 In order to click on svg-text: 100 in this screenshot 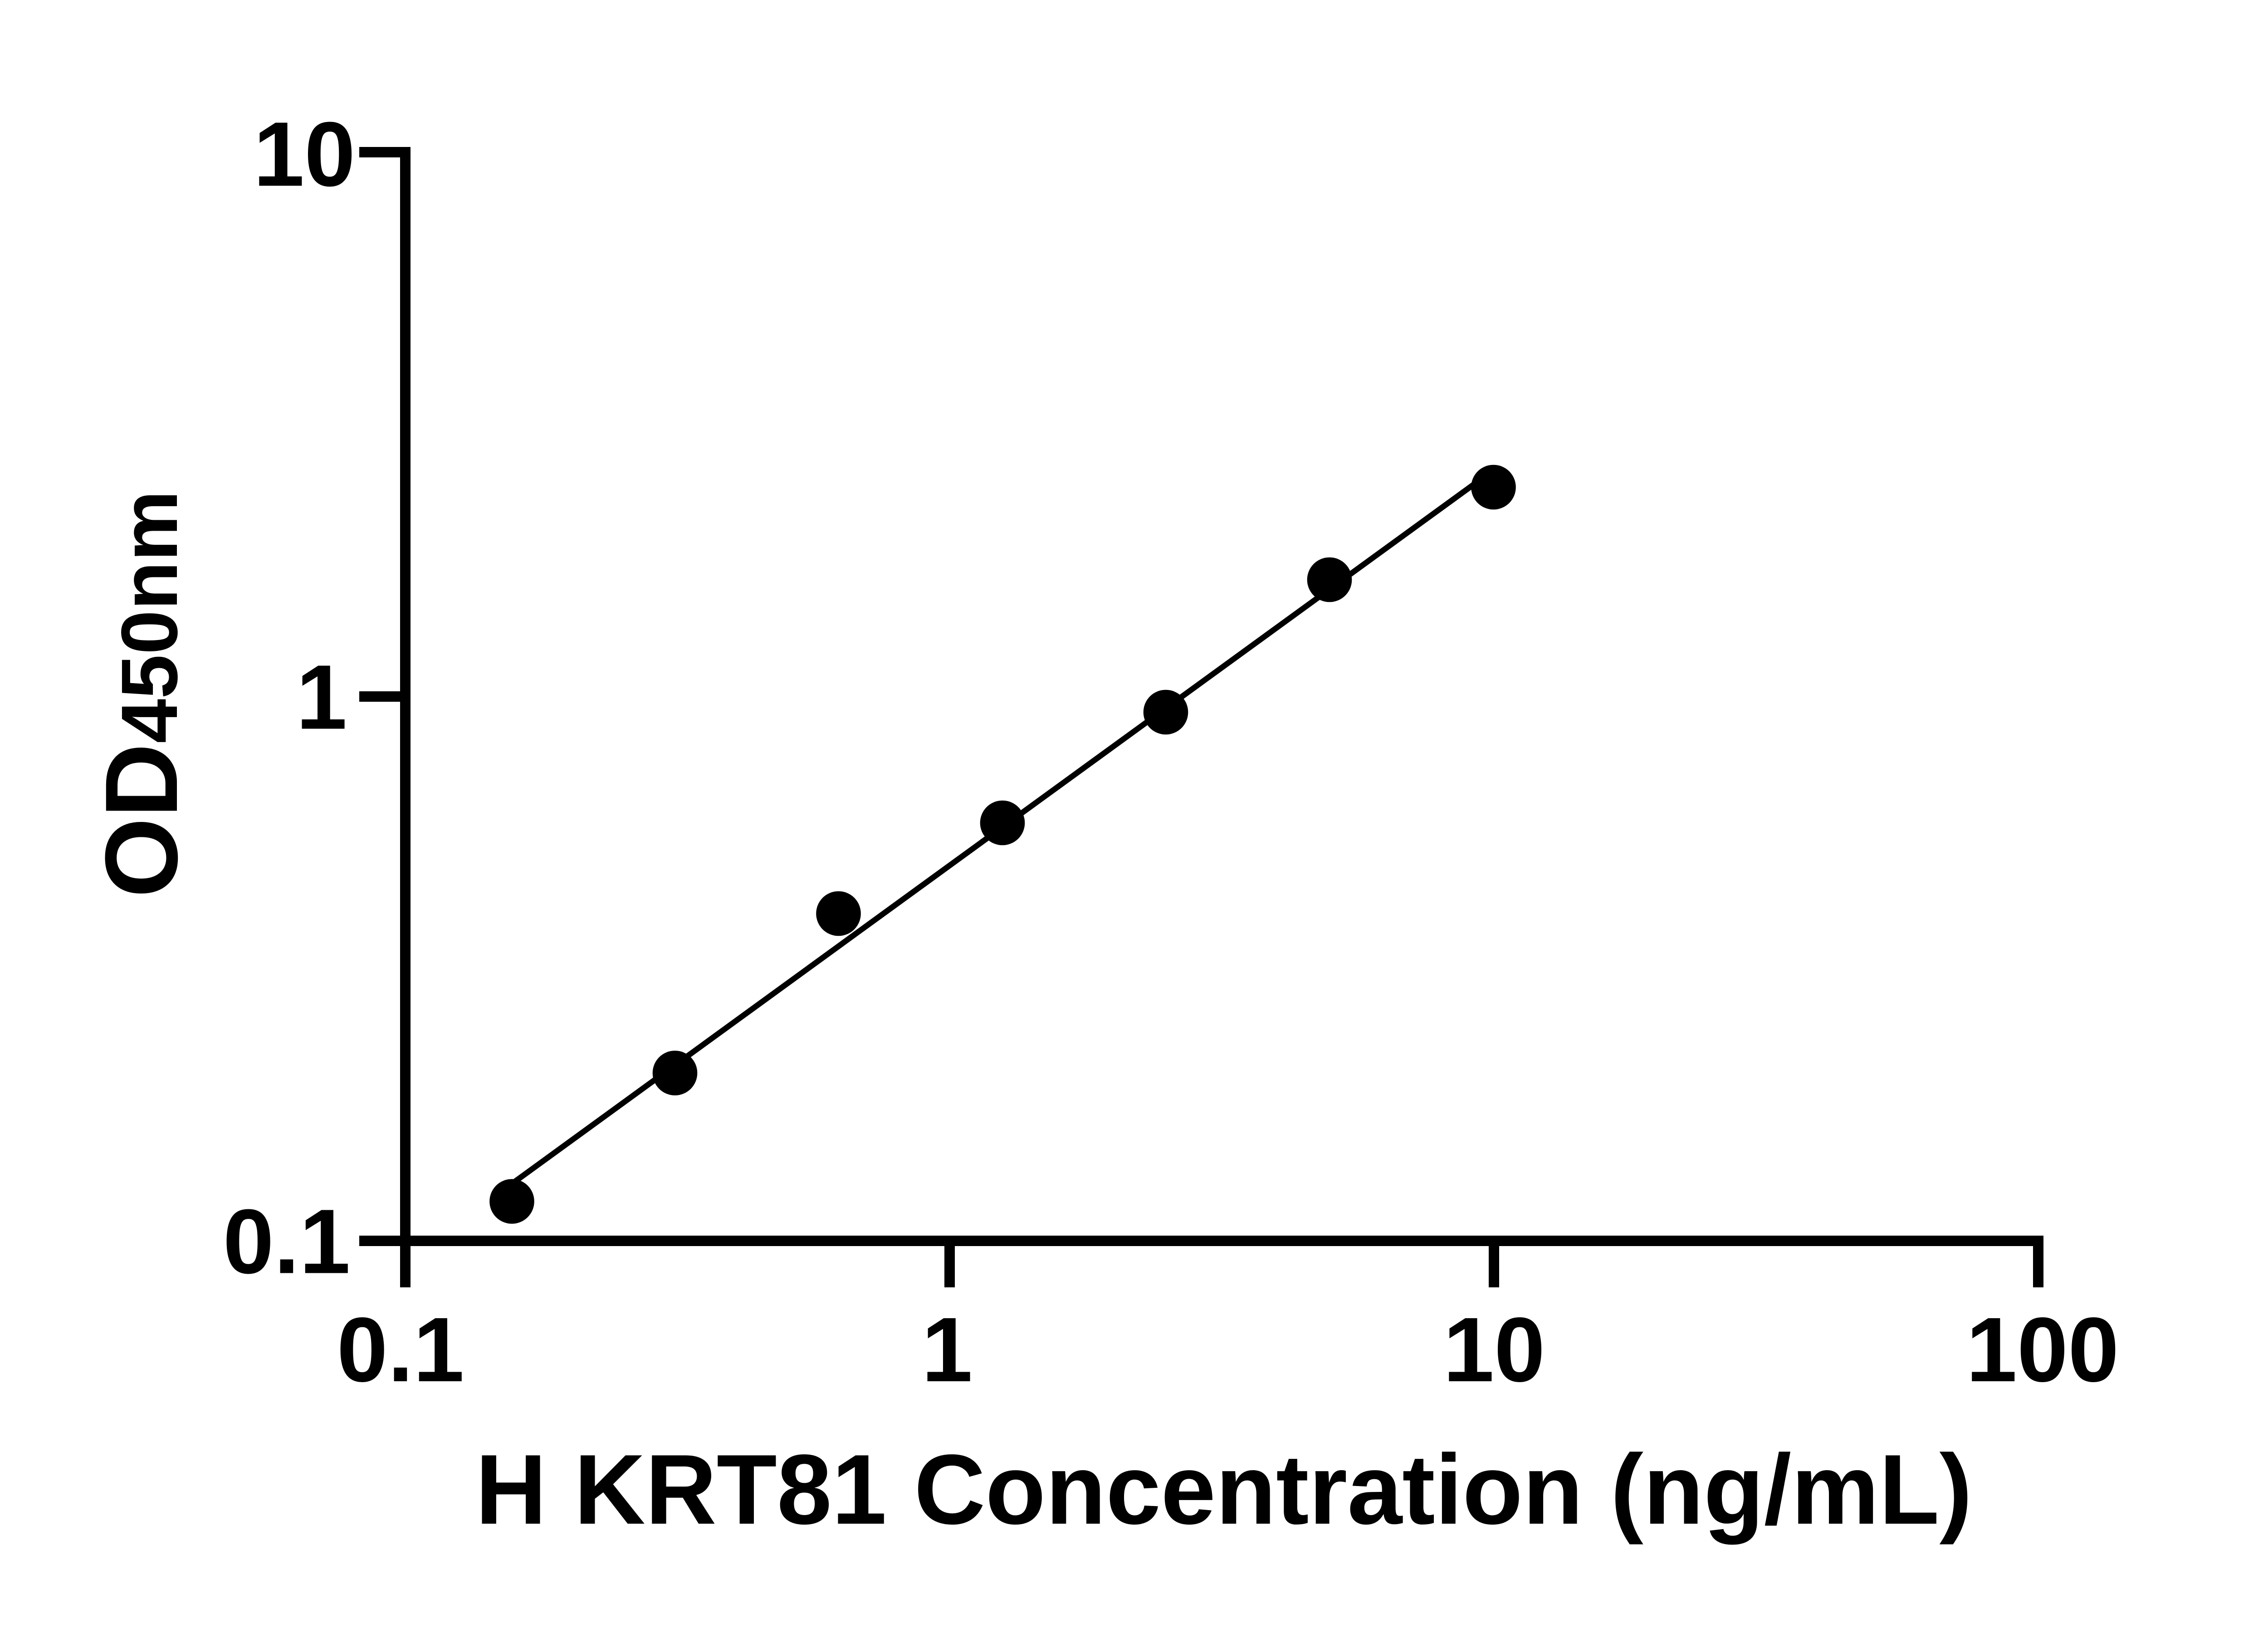, I will do `click(2043, 1349)`.